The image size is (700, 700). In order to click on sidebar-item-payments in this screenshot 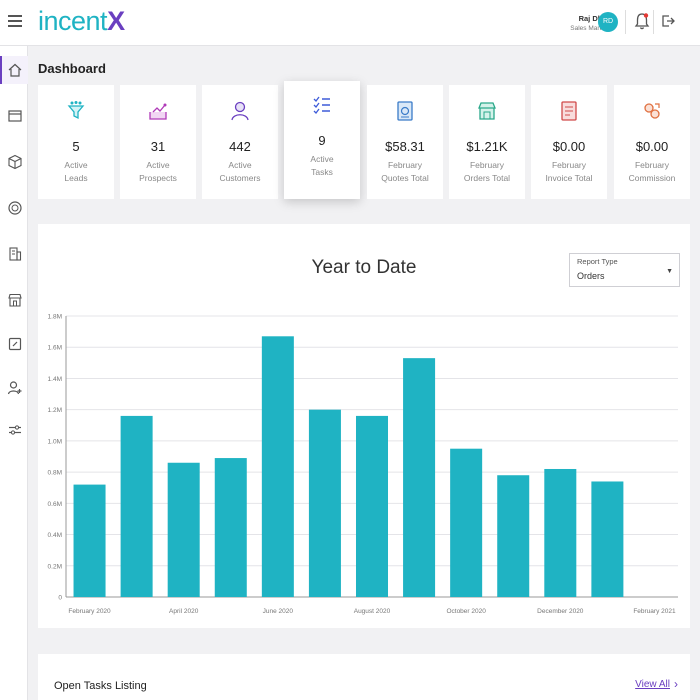, I will do `click(15, 208)`.